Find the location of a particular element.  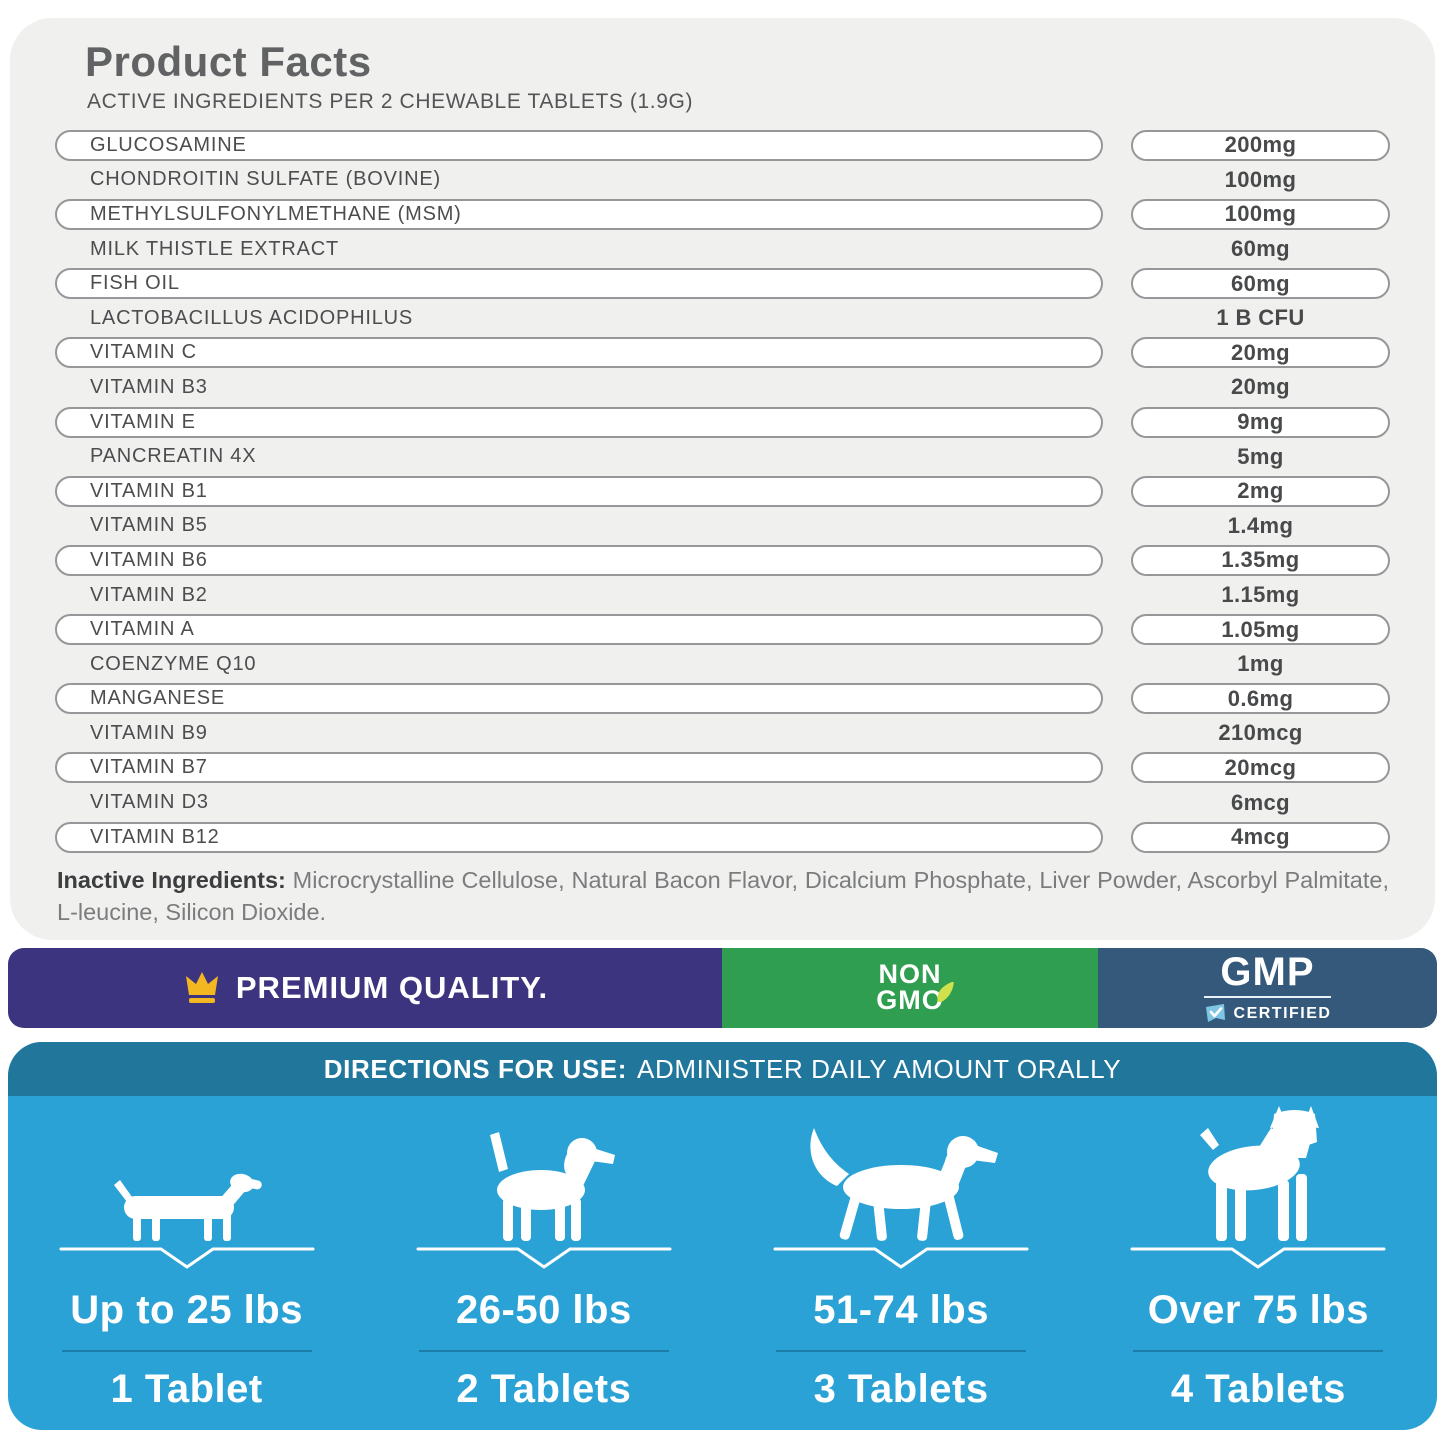

boxer-dog-icon is located at coordinates (1258, 1173).